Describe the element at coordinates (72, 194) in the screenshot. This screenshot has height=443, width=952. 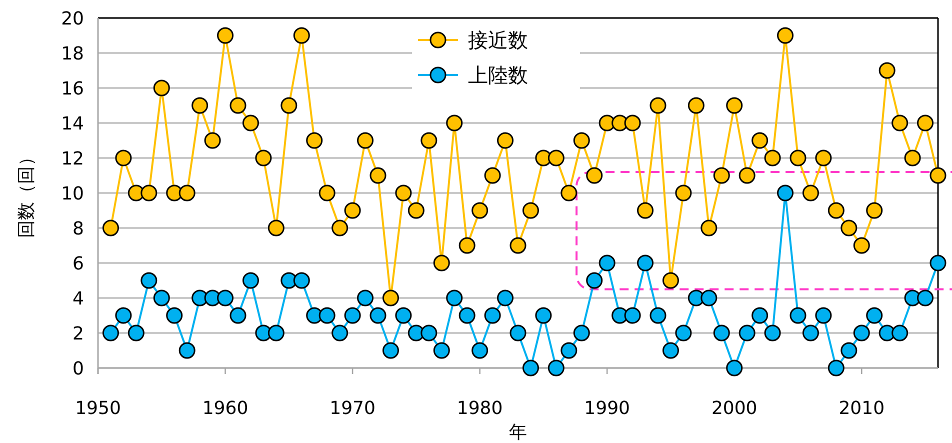
I see `y-tick-label: 10` at that location.